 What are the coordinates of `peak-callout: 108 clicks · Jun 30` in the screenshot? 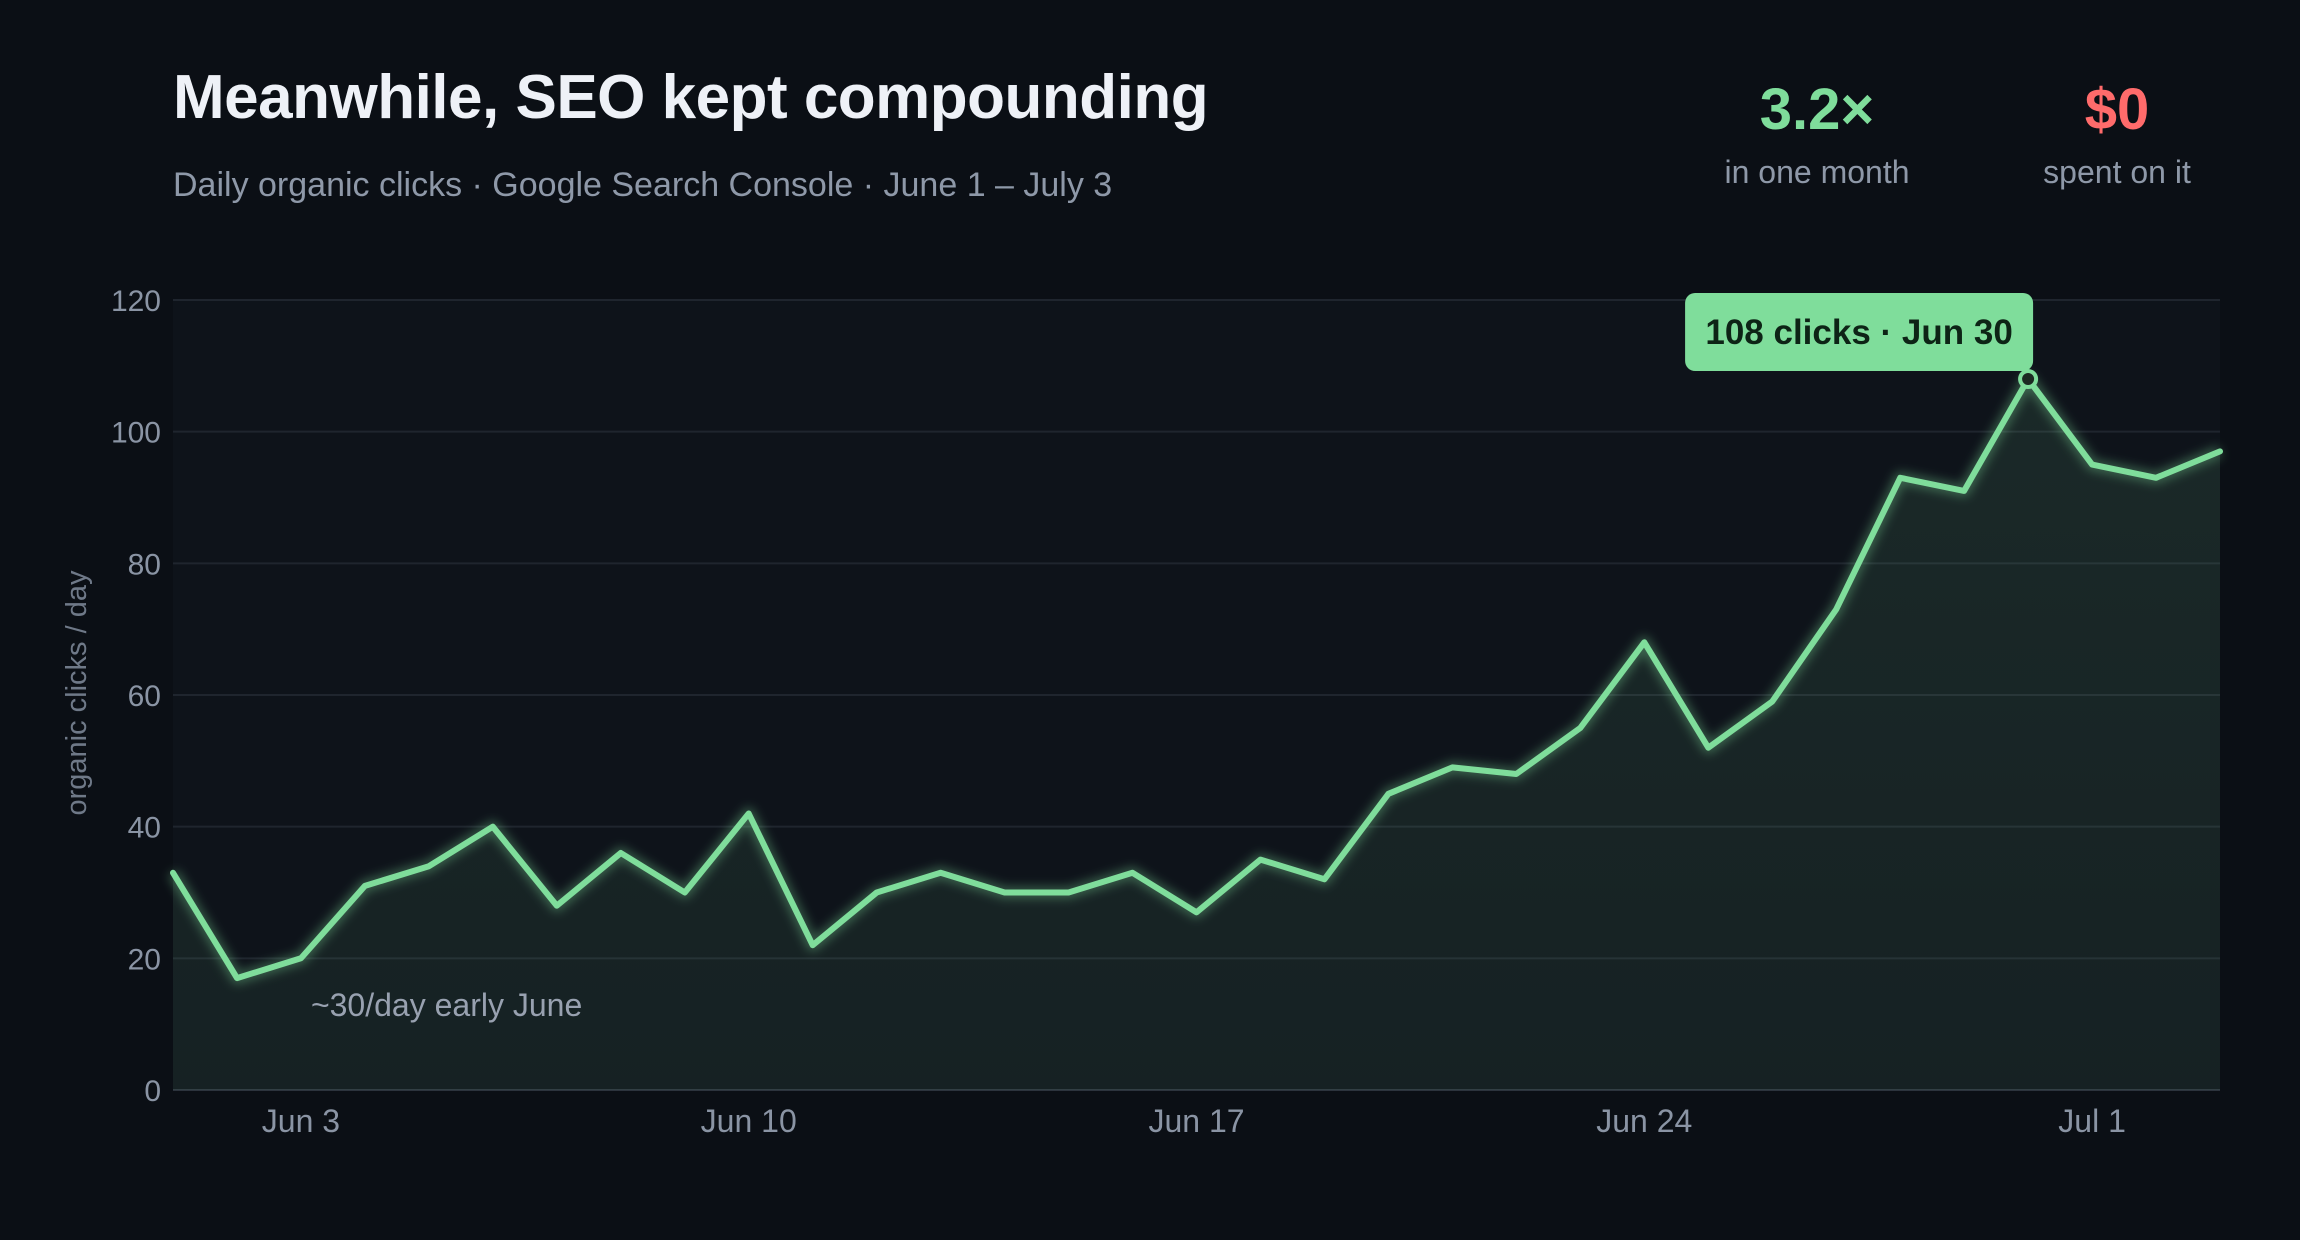 It's located at (1862, 341).